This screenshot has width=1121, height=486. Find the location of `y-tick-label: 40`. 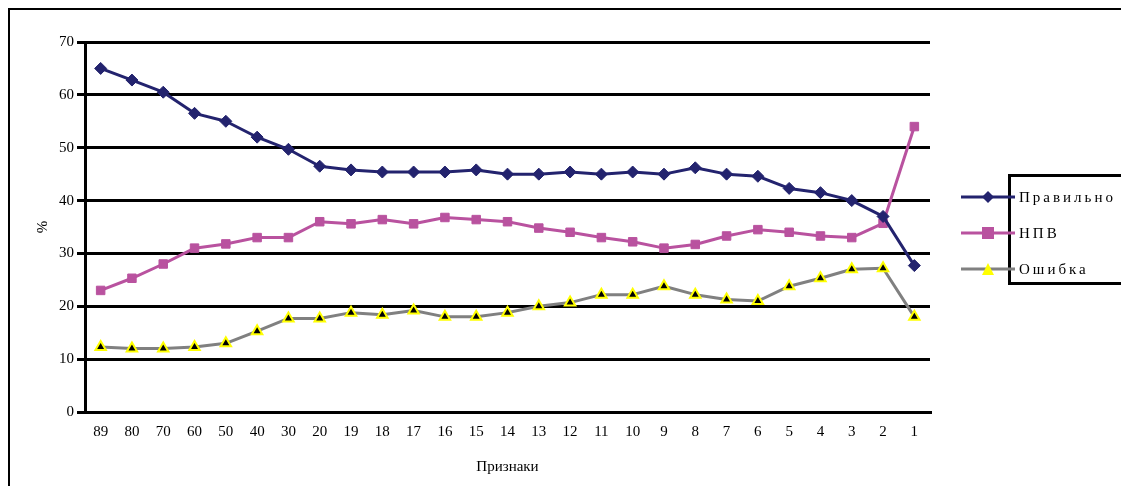

y-tick-label: 40 is located at coordinates (66, 199).